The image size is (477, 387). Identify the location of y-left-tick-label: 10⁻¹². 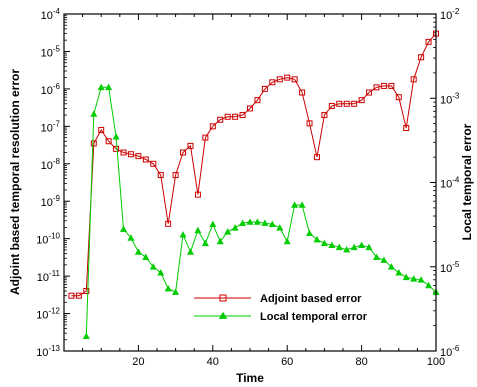
(48, 314).